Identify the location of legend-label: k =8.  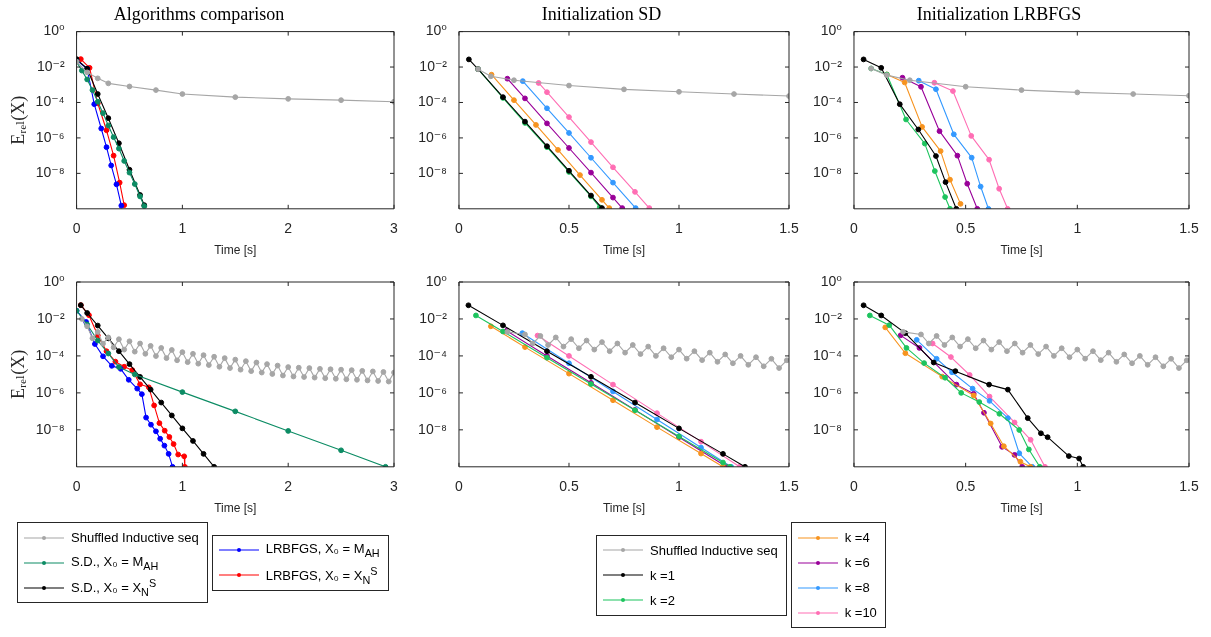
(857, 587).